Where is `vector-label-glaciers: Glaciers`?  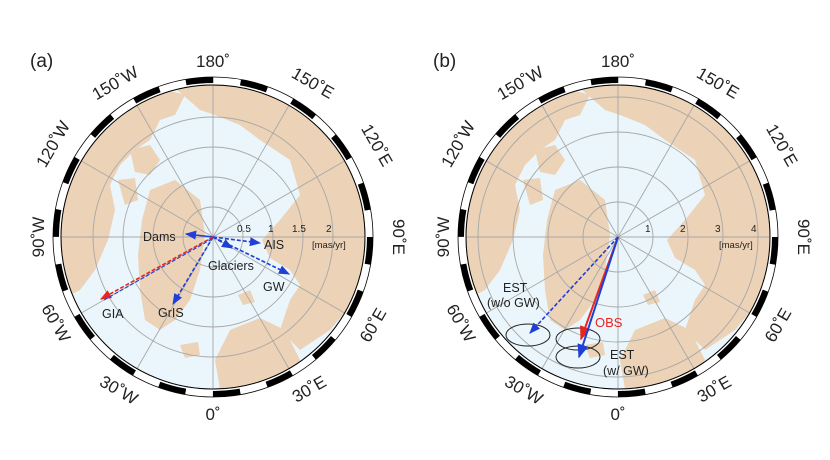
vector-label-glaciers: Glaciers is located at coordinates (231, 266).